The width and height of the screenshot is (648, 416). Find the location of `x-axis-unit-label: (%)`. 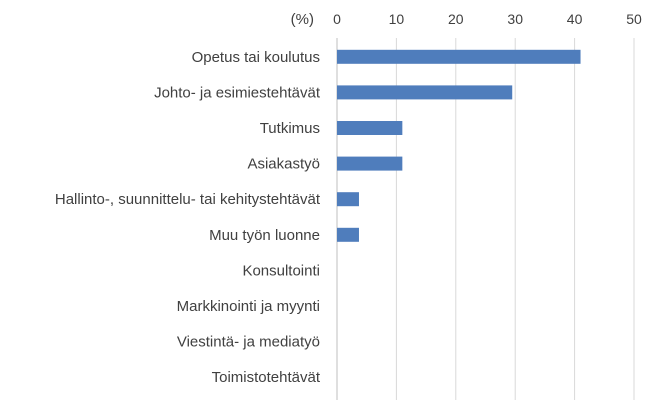

x-axis-unit-label: (%) is located at coordinates (302, 19).